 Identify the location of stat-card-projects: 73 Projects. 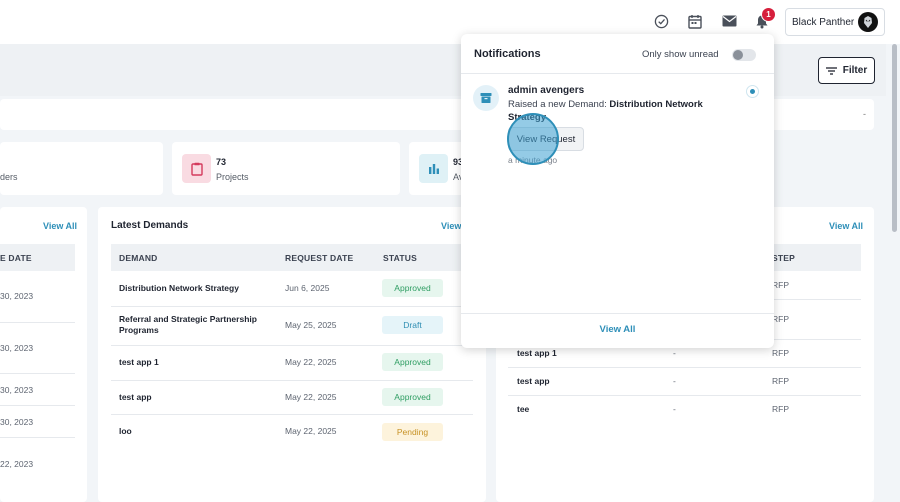
(286, 168).